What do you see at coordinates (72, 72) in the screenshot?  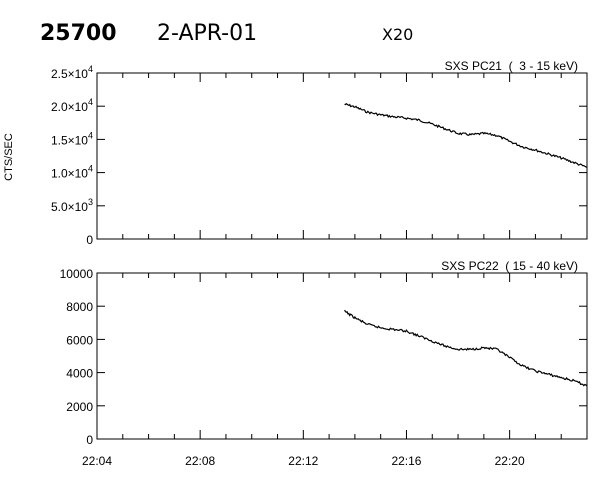 I see `y-tick-label-pc21-5: 2.5×10⁴` at bounding box center [72, 72].